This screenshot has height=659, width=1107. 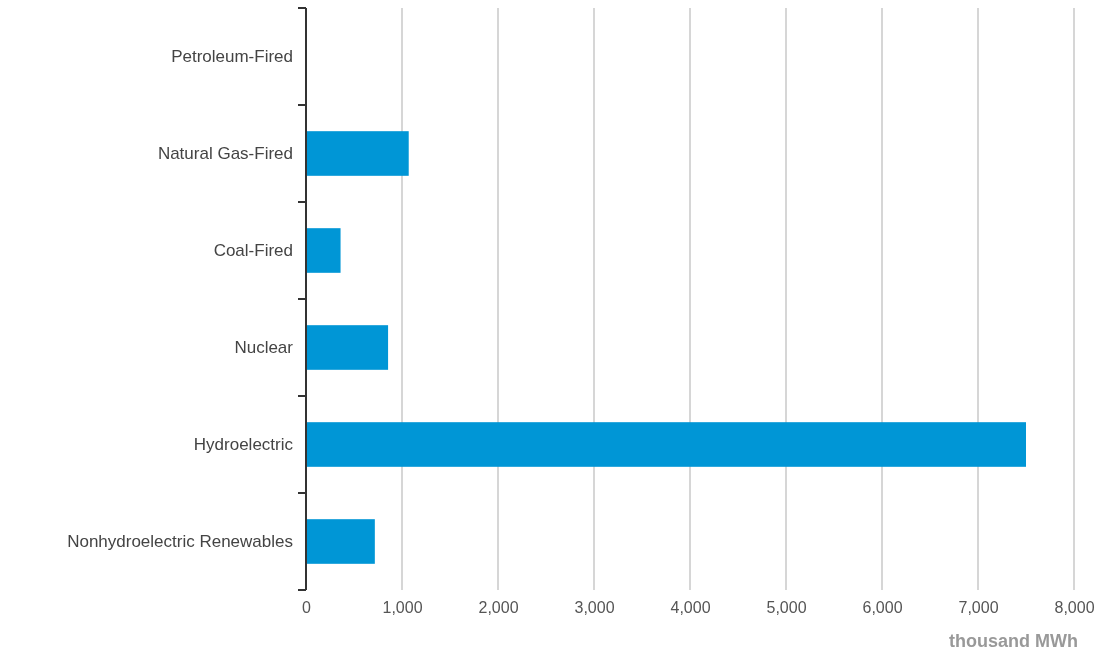 I want to click on x-tick-label: 0, so click(x=307, y=608).